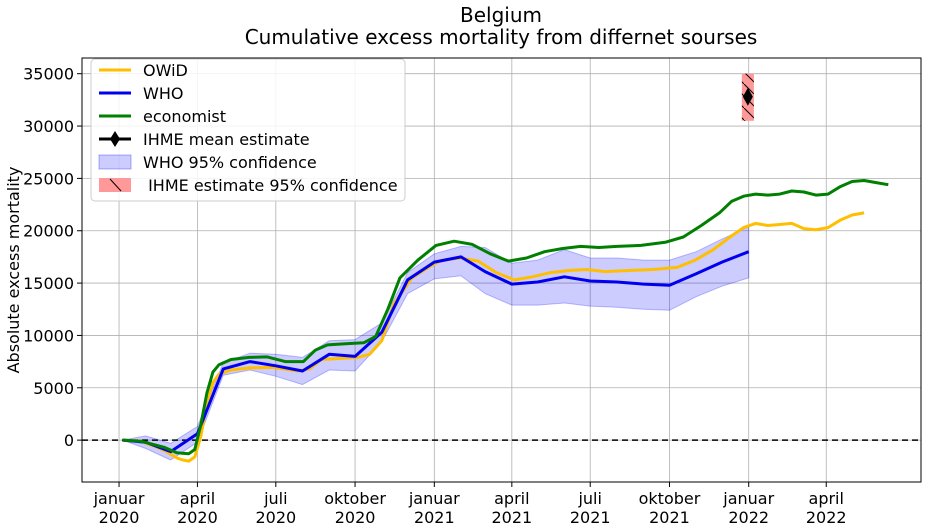  I want to click on chart-title: Belgium, so click(501, 15).